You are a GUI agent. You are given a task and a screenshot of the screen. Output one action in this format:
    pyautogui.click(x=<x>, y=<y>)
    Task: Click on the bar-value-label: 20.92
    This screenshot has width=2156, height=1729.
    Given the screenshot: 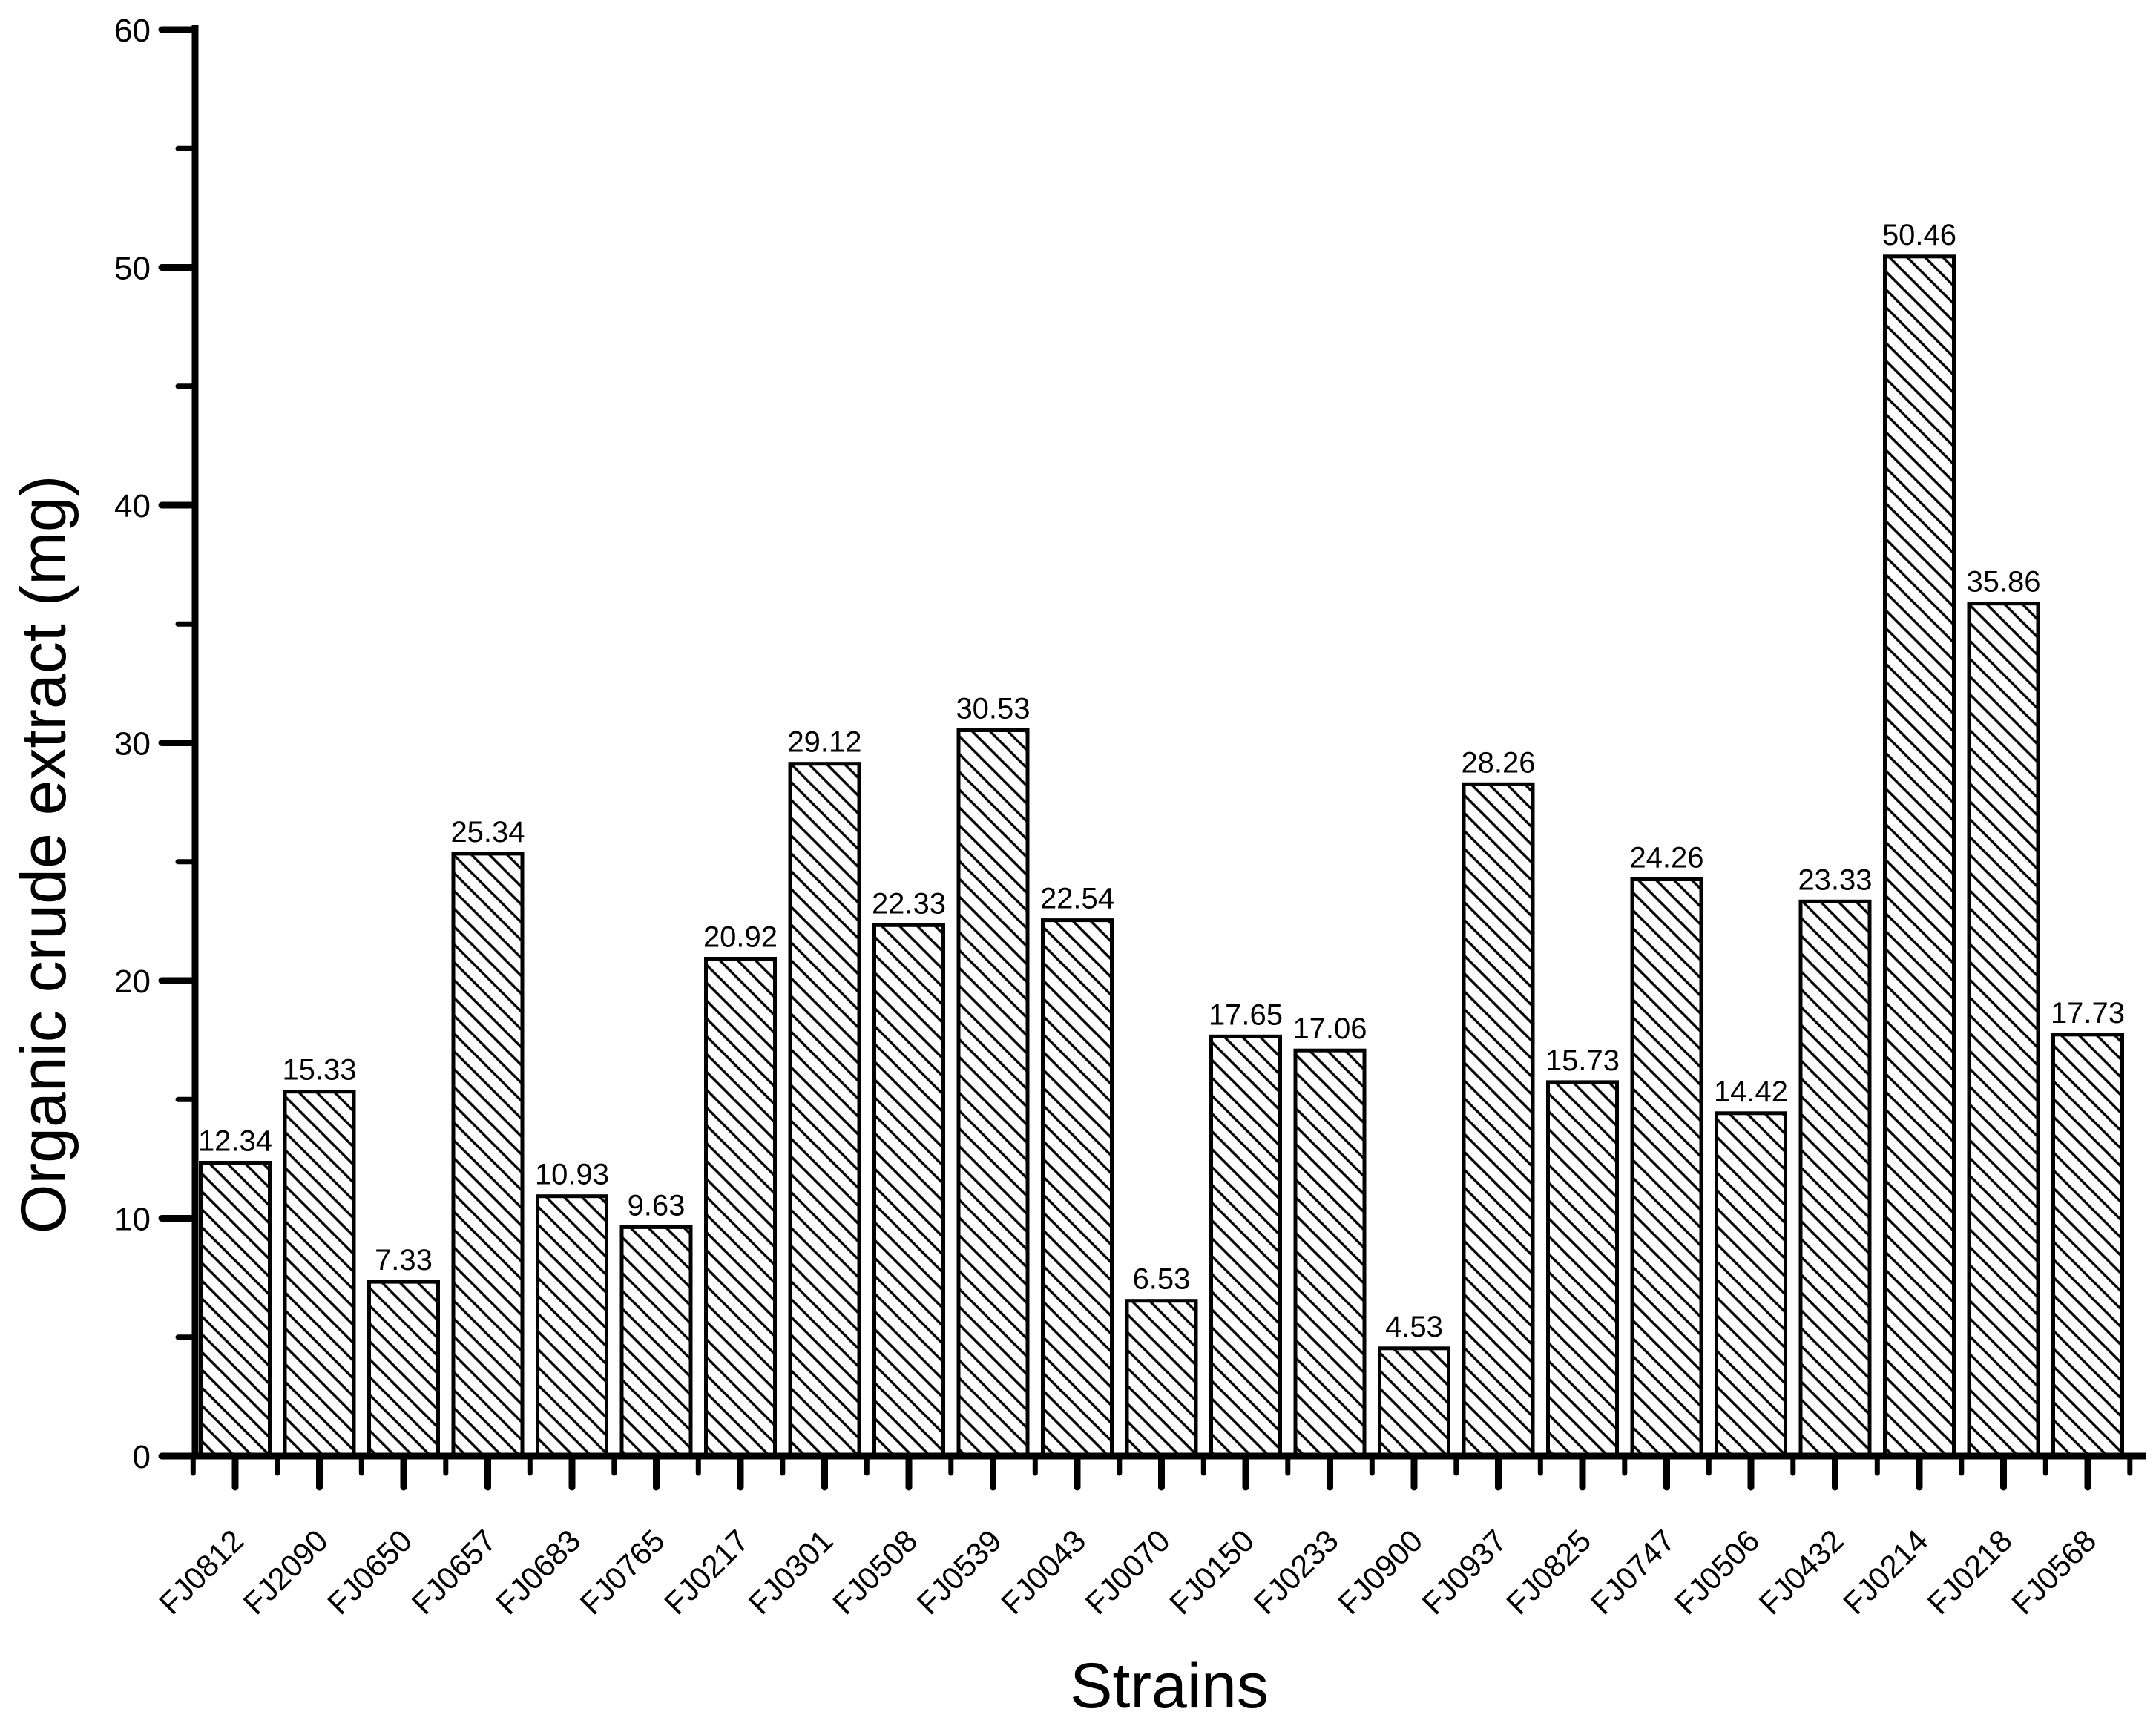 What is the action you would take?
    pyautogui.click(x=741, y=938)
    